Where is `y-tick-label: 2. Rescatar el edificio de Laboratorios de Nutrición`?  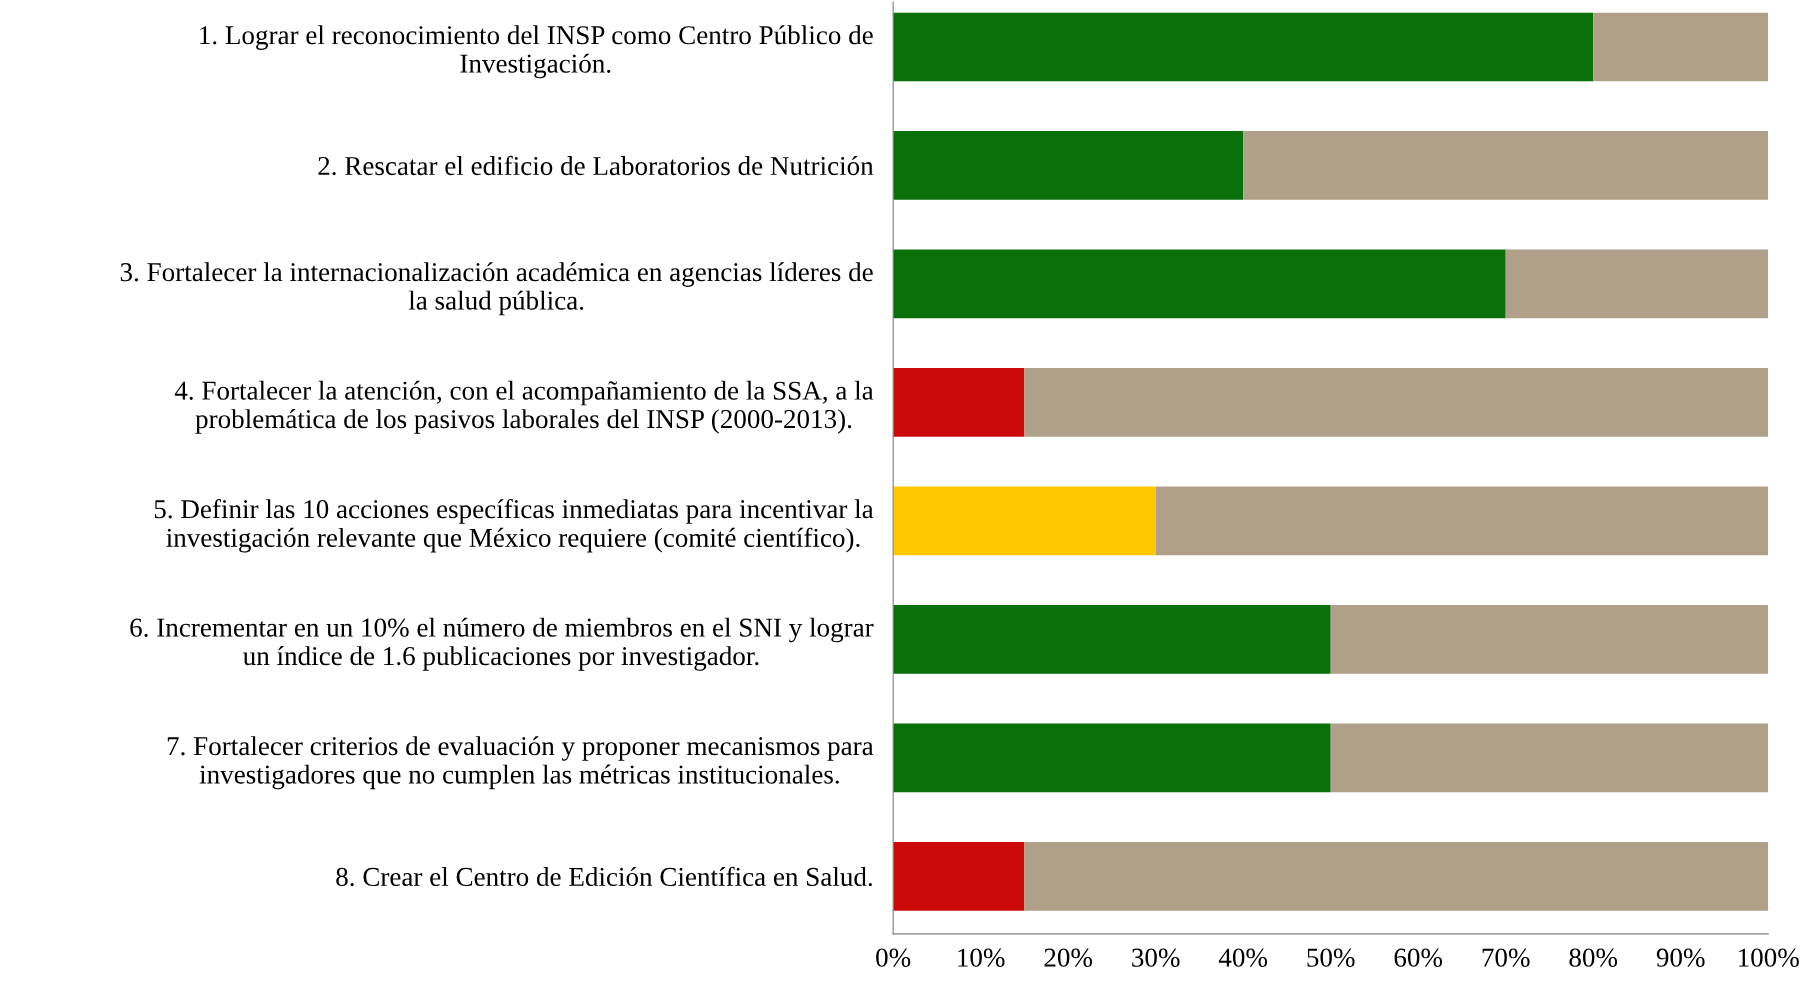 y-tick-label: 2. Rescatar el edificio de Laboratorios de Nutrición is located at coordinates (596, 165).